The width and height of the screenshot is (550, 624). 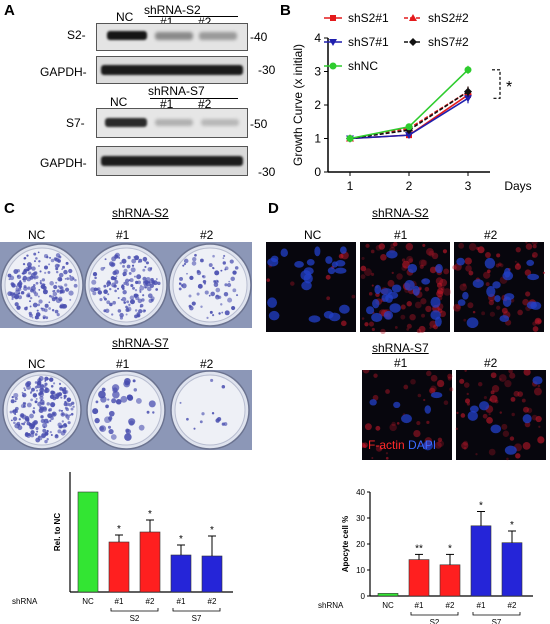 I want to click on y-tick-label: 30, so click(x=360, y=518).